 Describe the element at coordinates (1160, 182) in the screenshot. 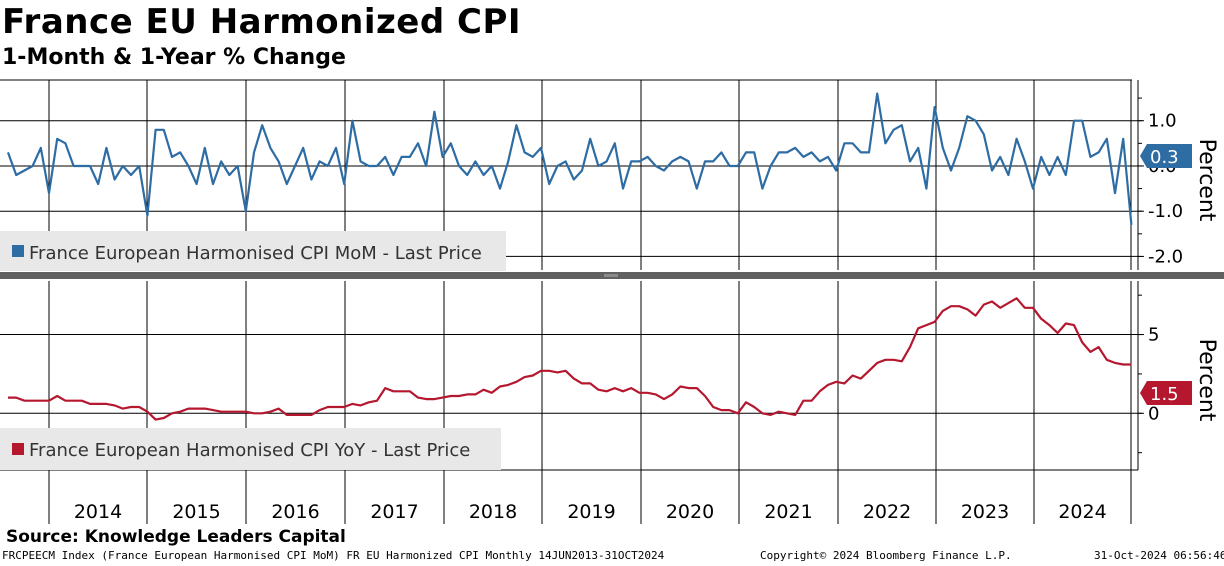

I see `top-y-axis: -2.0-1.00.01.0` at that location.